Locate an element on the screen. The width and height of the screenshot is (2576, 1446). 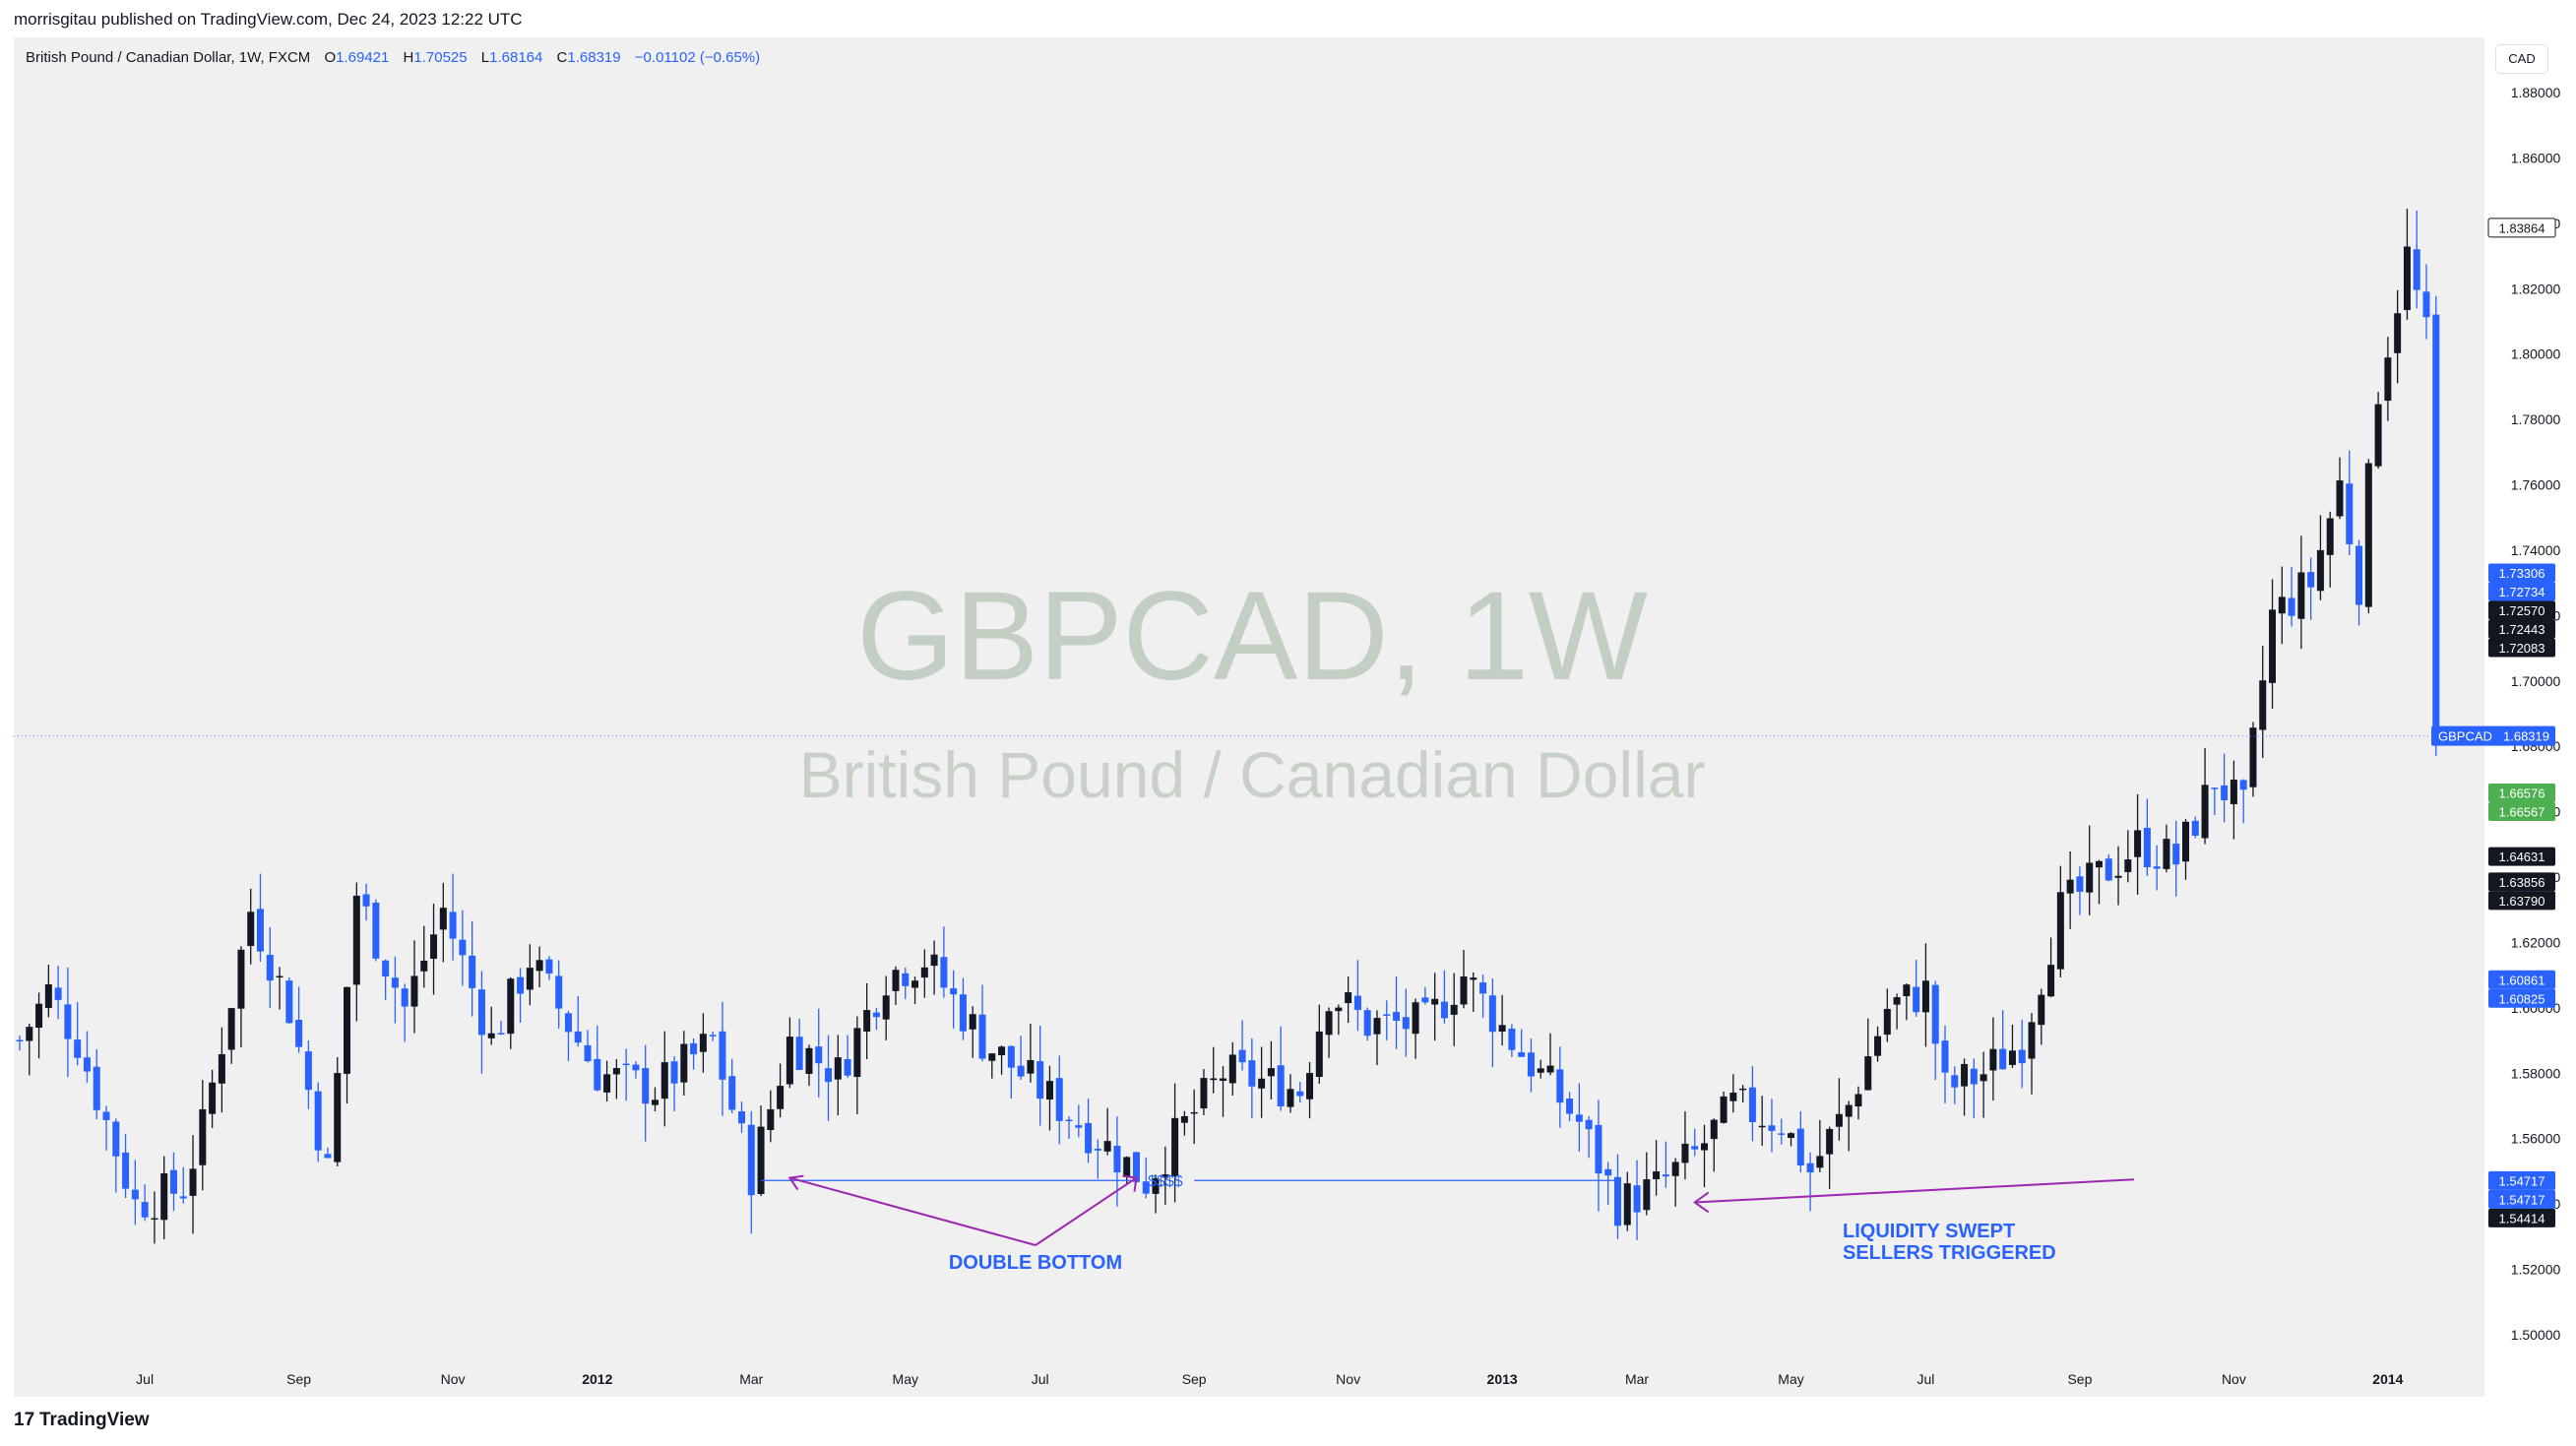
y-axis-background is located at coordinates (2530, 717).